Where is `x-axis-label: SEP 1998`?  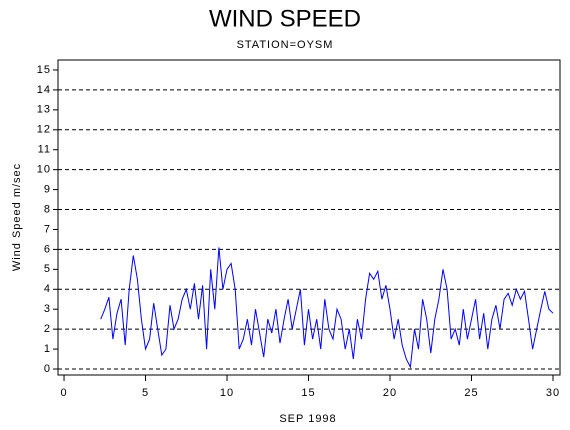 x-axis-label: SEP 1998 is located at coordinates (307, 419).